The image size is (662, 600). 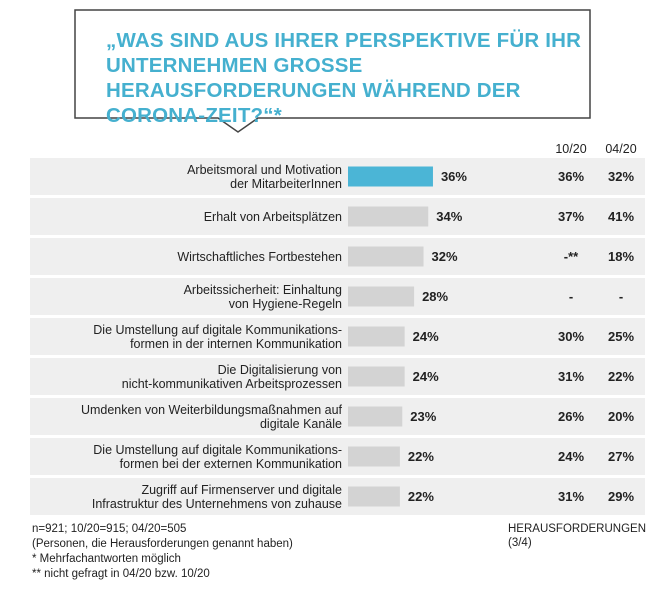 I want to click on value-label: 36%, so click(x=453, y=176).